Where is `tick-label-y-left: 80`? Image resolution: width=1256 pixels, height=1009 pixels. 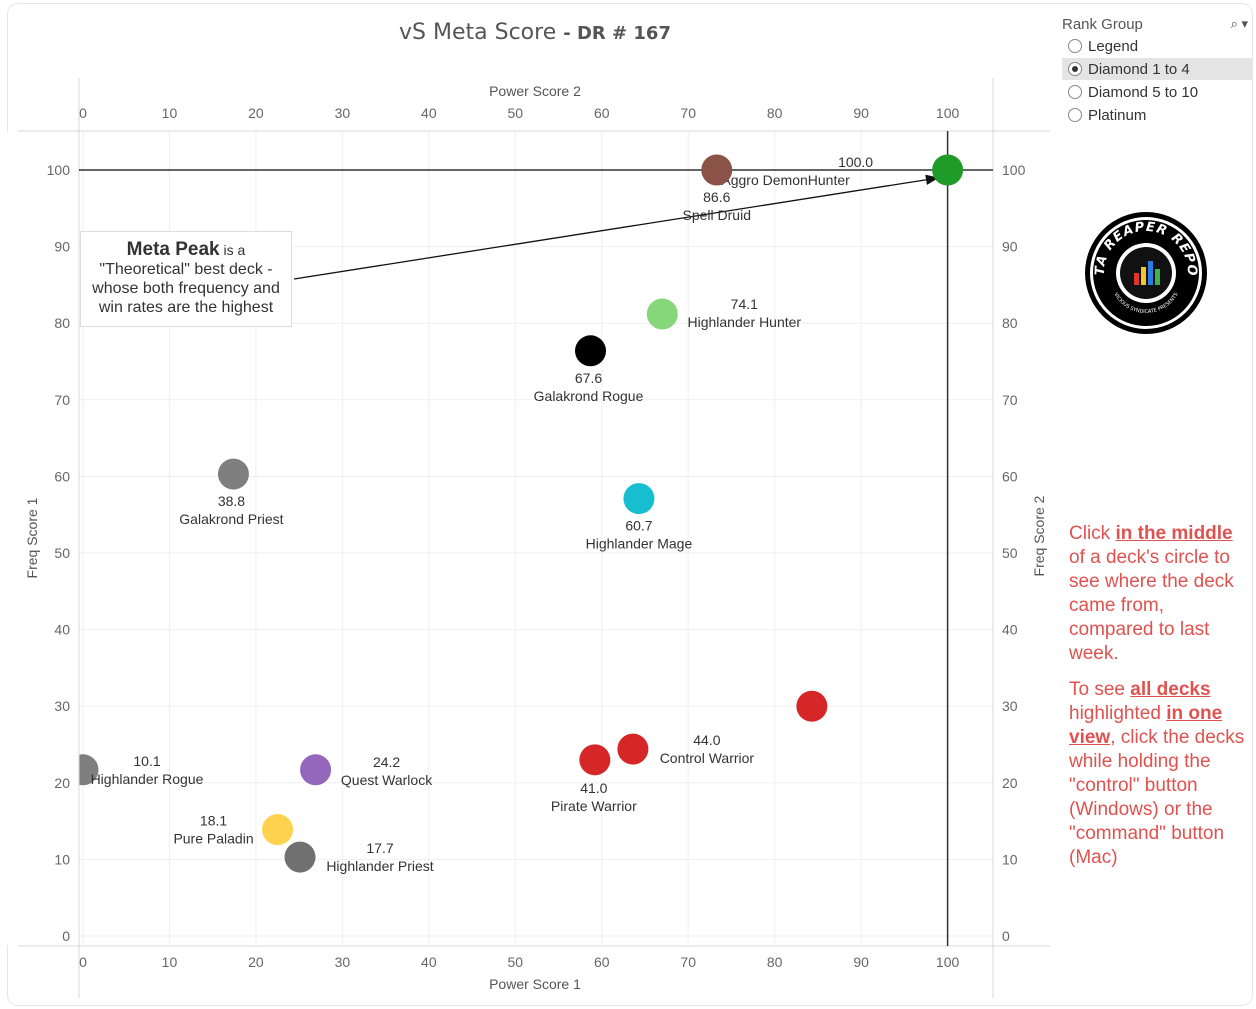 tick-label-y-left: 80 is located at coordinates (62, 323).